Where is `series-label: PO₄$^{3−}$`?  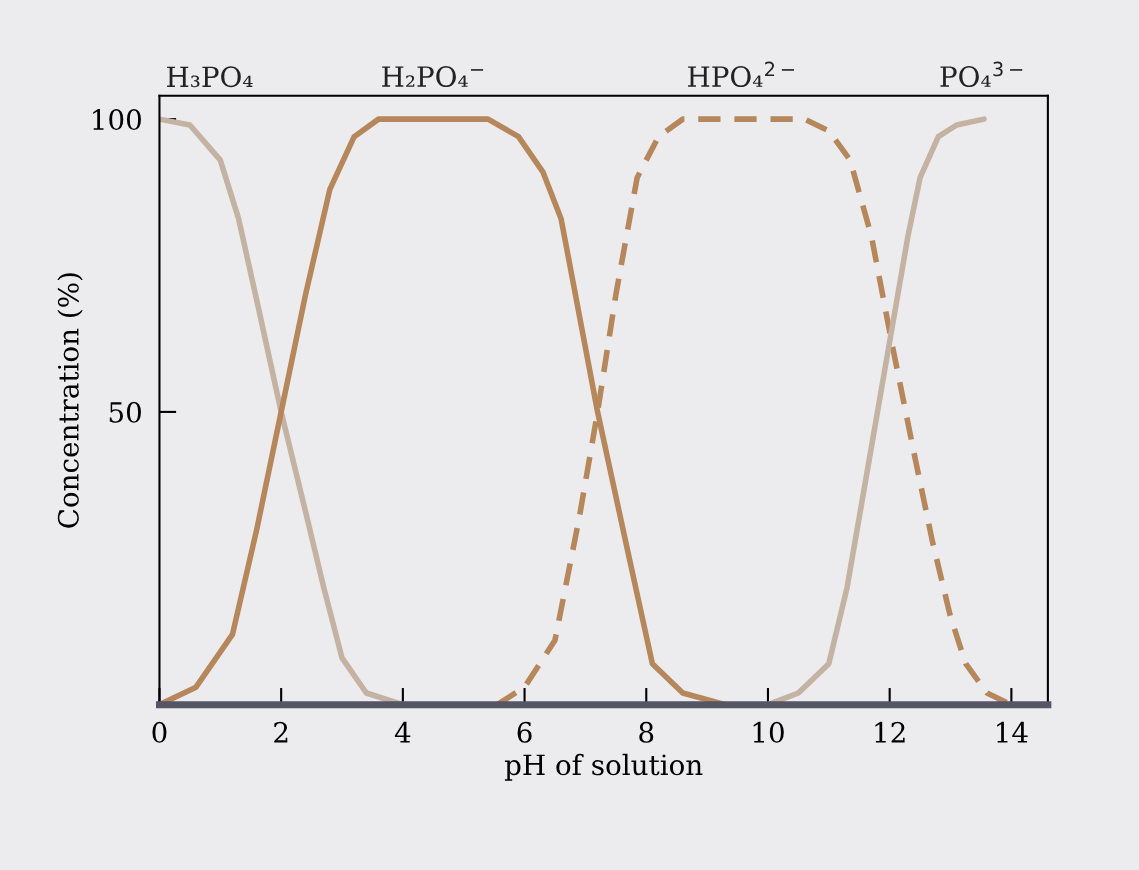
series-label: PO₄$^{3−}$ is located at coordinates (981, 74).